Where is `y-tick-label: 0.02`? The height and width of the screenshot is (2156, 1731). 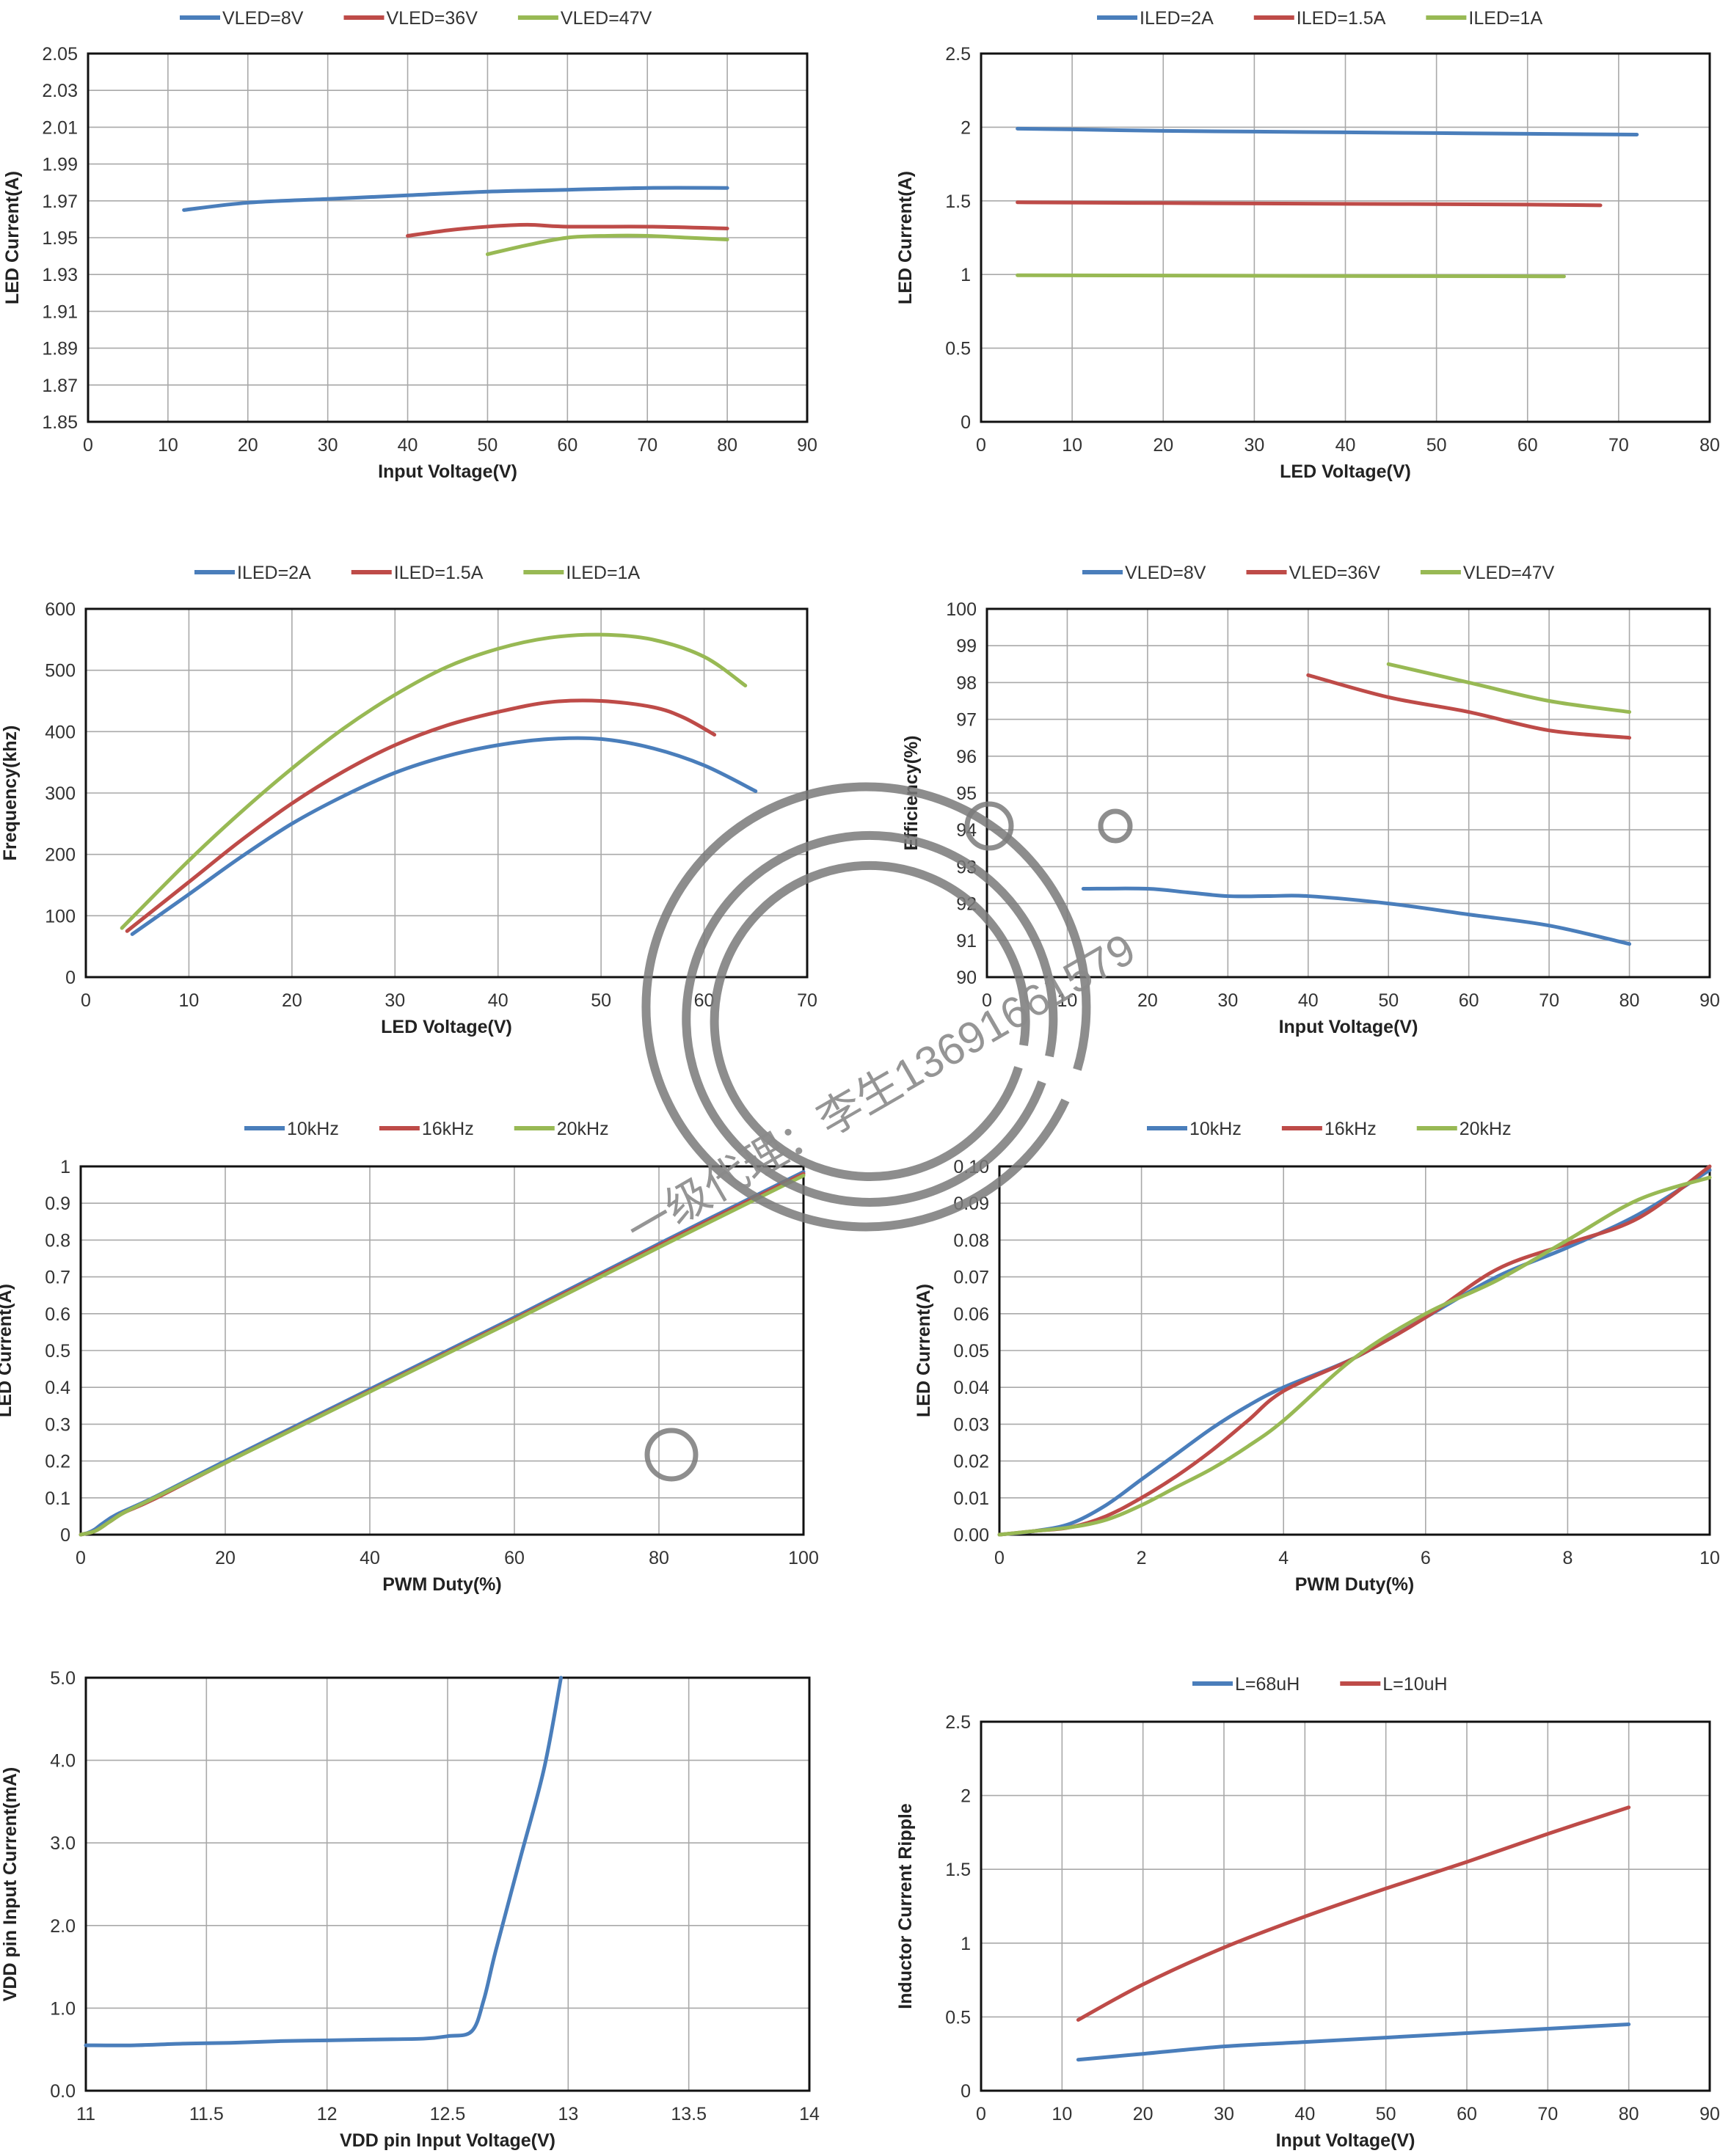 y-tick-label: 0.02 is located at coordinates (971, 1462).